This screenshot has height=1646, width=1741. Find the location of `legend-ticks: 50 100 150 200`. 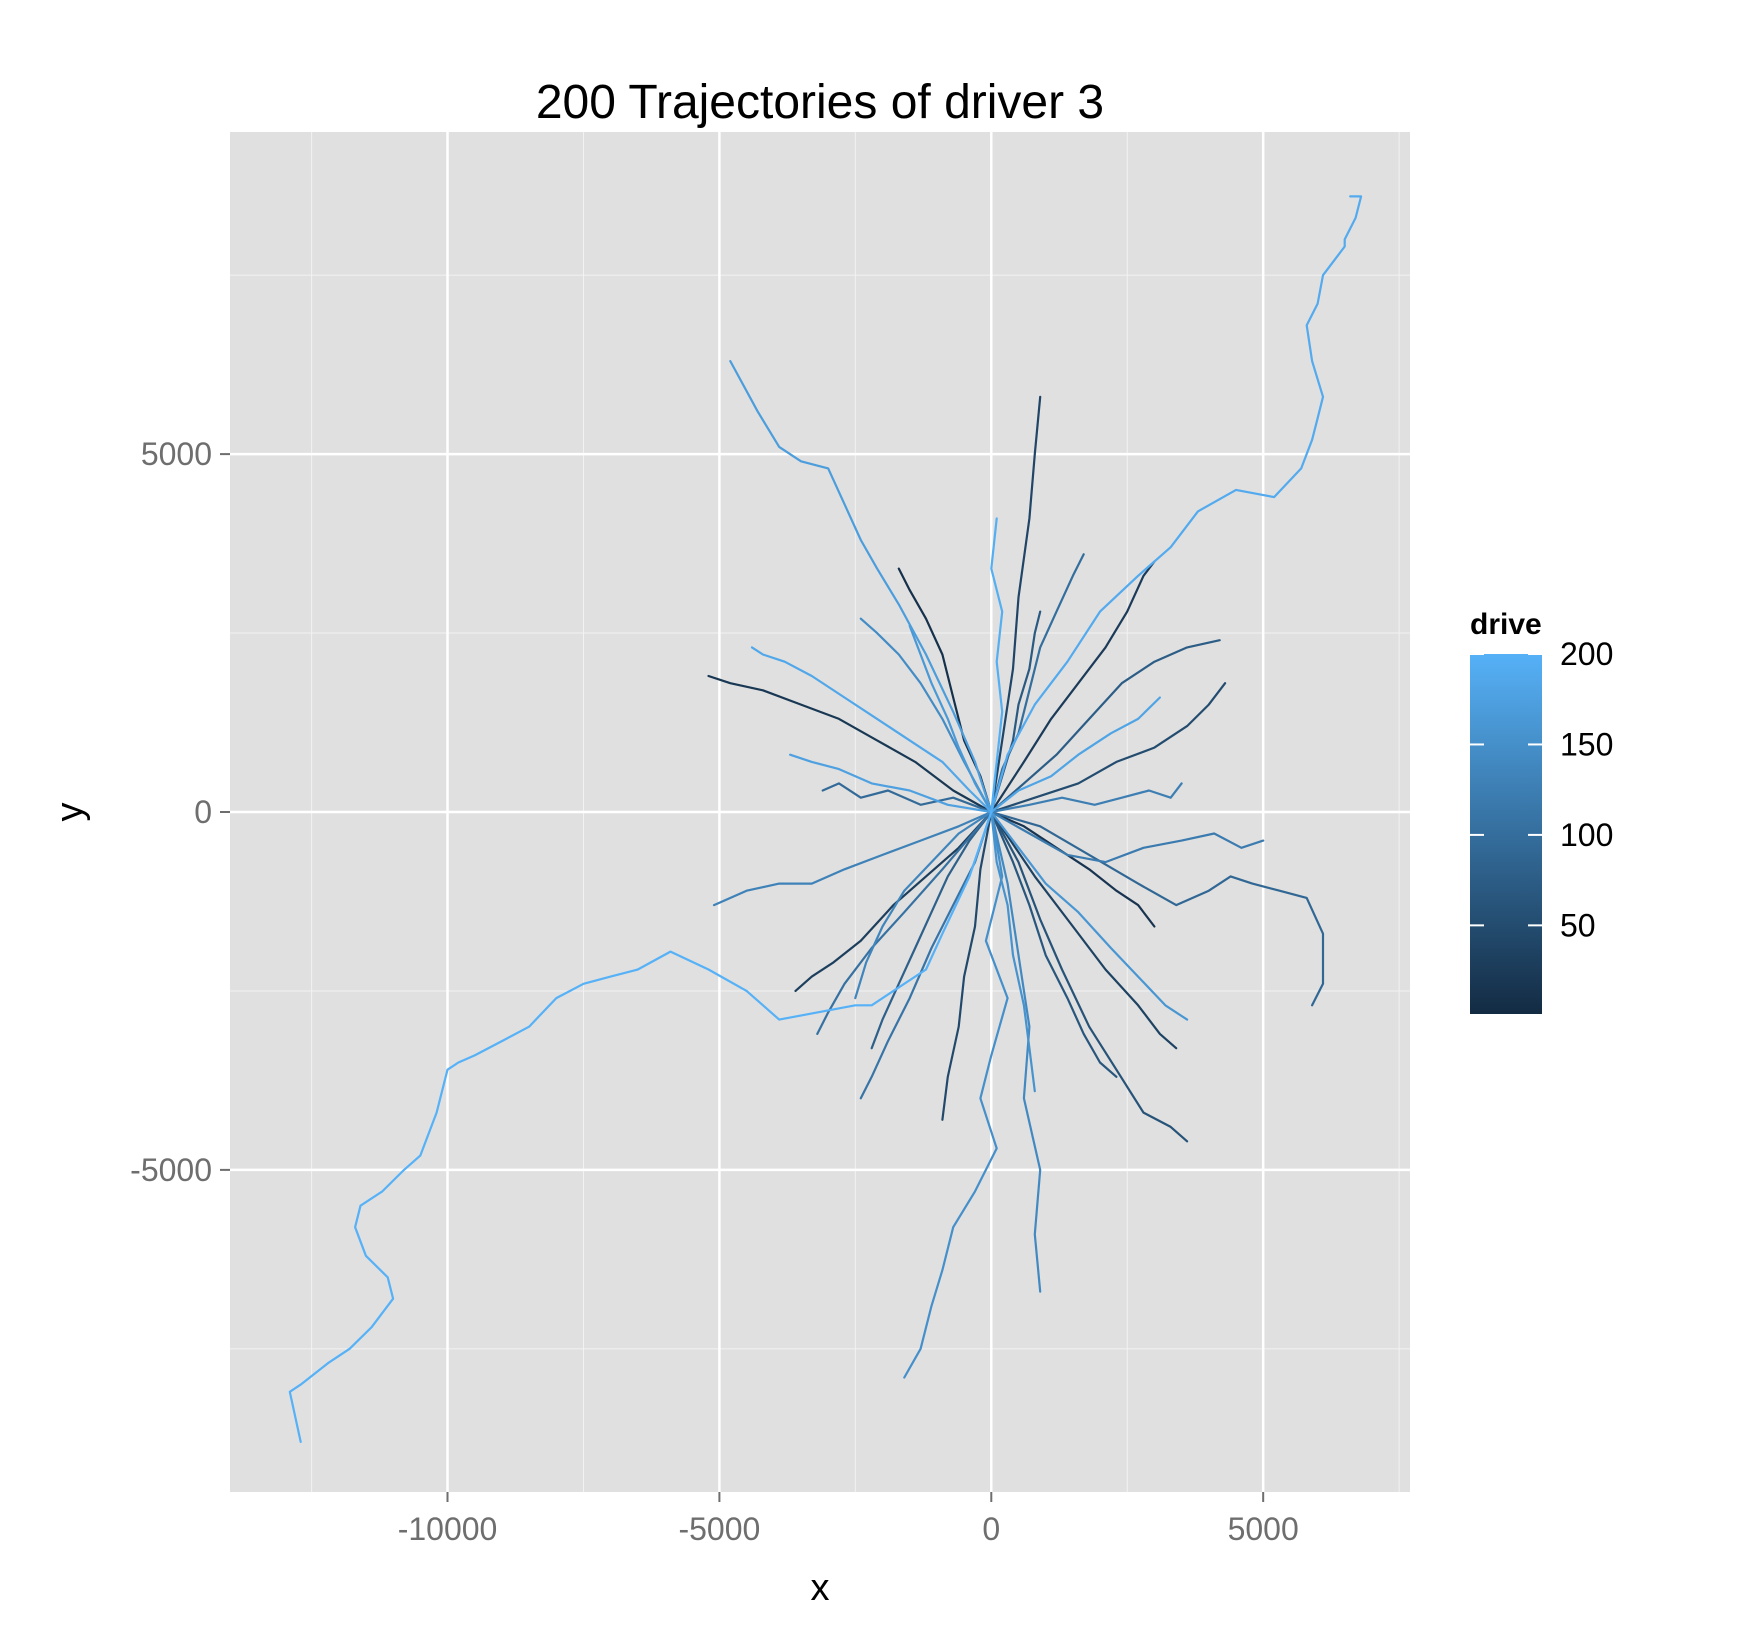

legend-ticks: 50 100 150 200 is located at coordinates (1541, 789).